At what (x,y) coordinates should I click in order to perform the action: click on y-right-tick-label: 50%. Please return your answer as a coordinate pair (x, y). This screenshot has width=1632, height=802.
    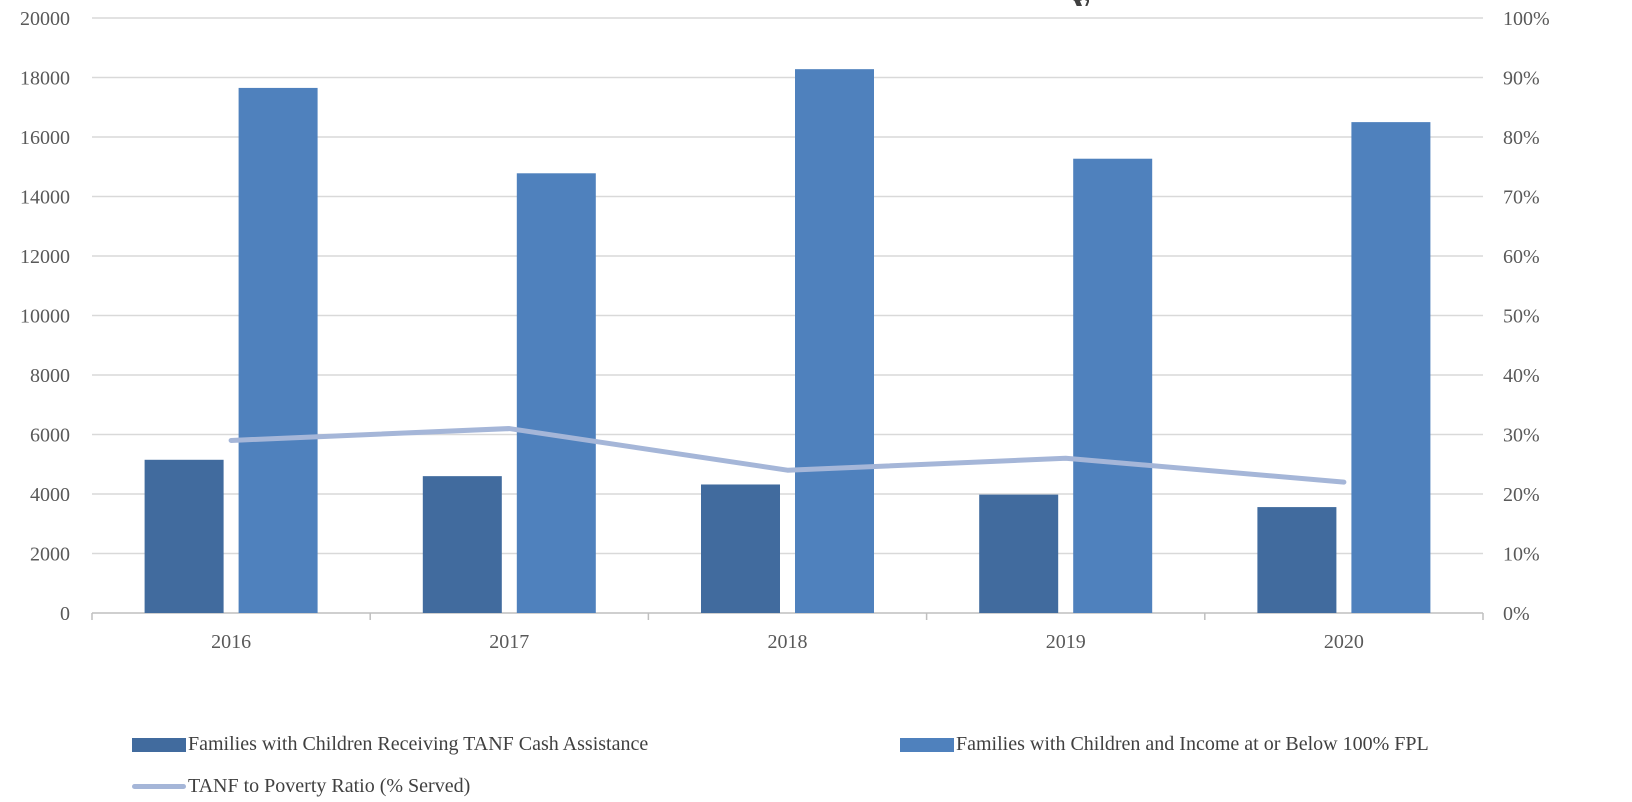
    Looking at the image, I should click on (1521, 317).